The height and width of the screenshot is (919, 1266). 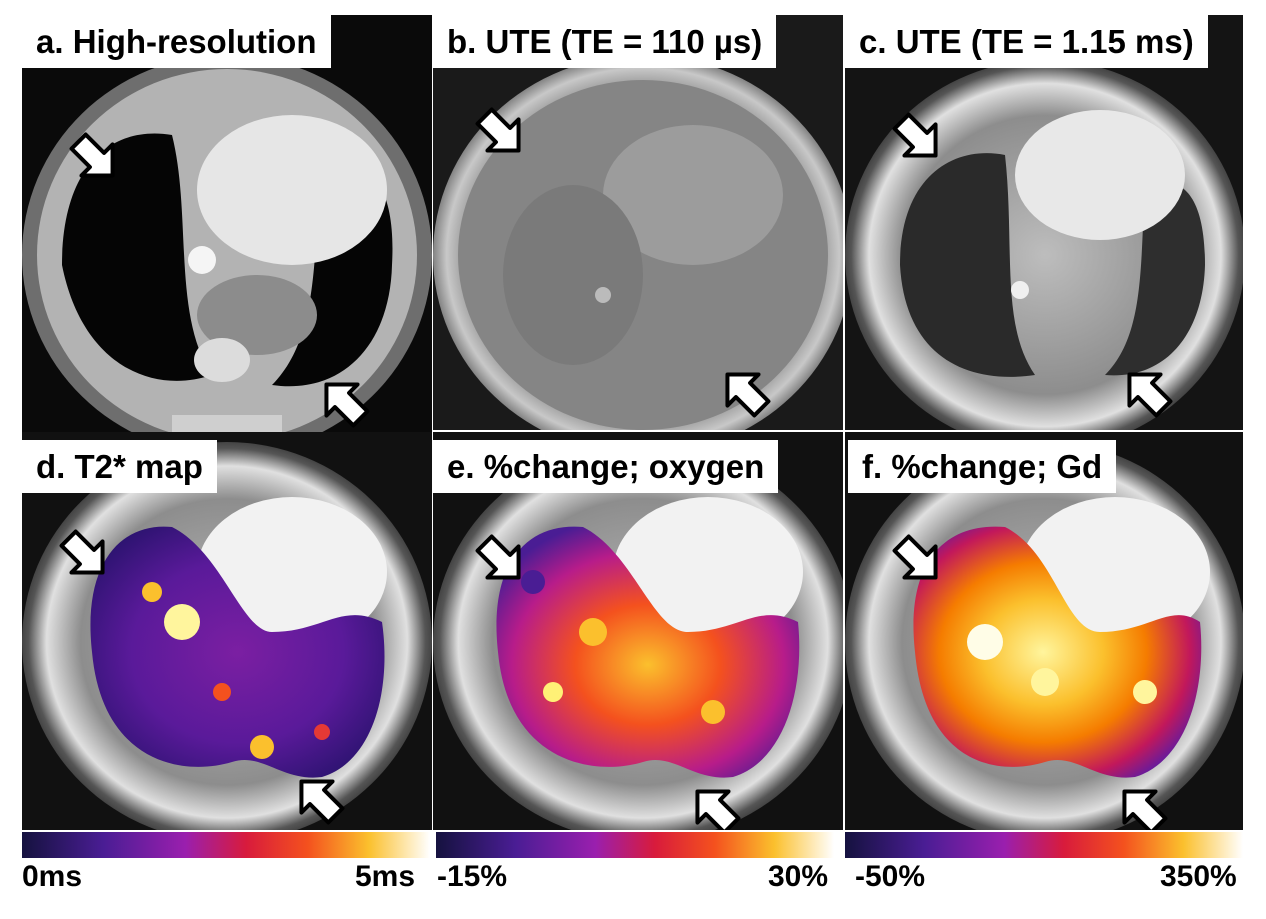 What do you see at coordinates (635, 845) in the screenshot?
I see `colorbar-e` at bounding box center [635, 845].